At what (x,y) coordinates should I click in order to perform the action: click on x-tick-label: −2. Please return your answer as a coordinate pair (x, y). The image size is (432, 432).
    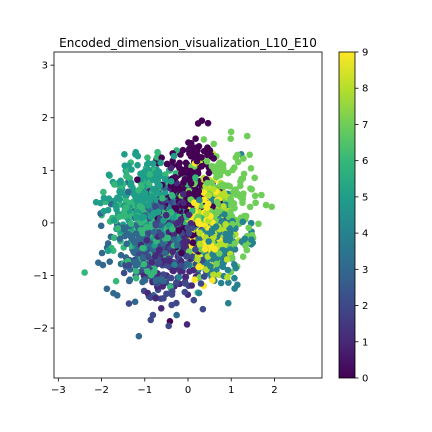
    Looking at the image, I should click on (101, 390).